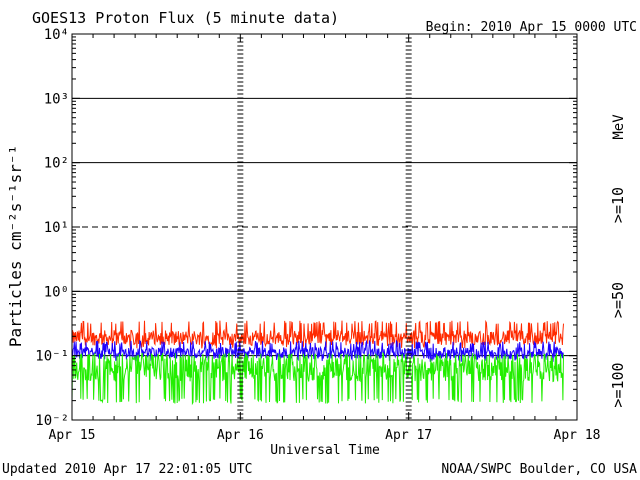 The height and width of the screenshot is (480, 640). What do you see at coordinates (56, 228) in the screenshot?
I see `y-tick-label: 10¹` at bounding box center [56, 228].